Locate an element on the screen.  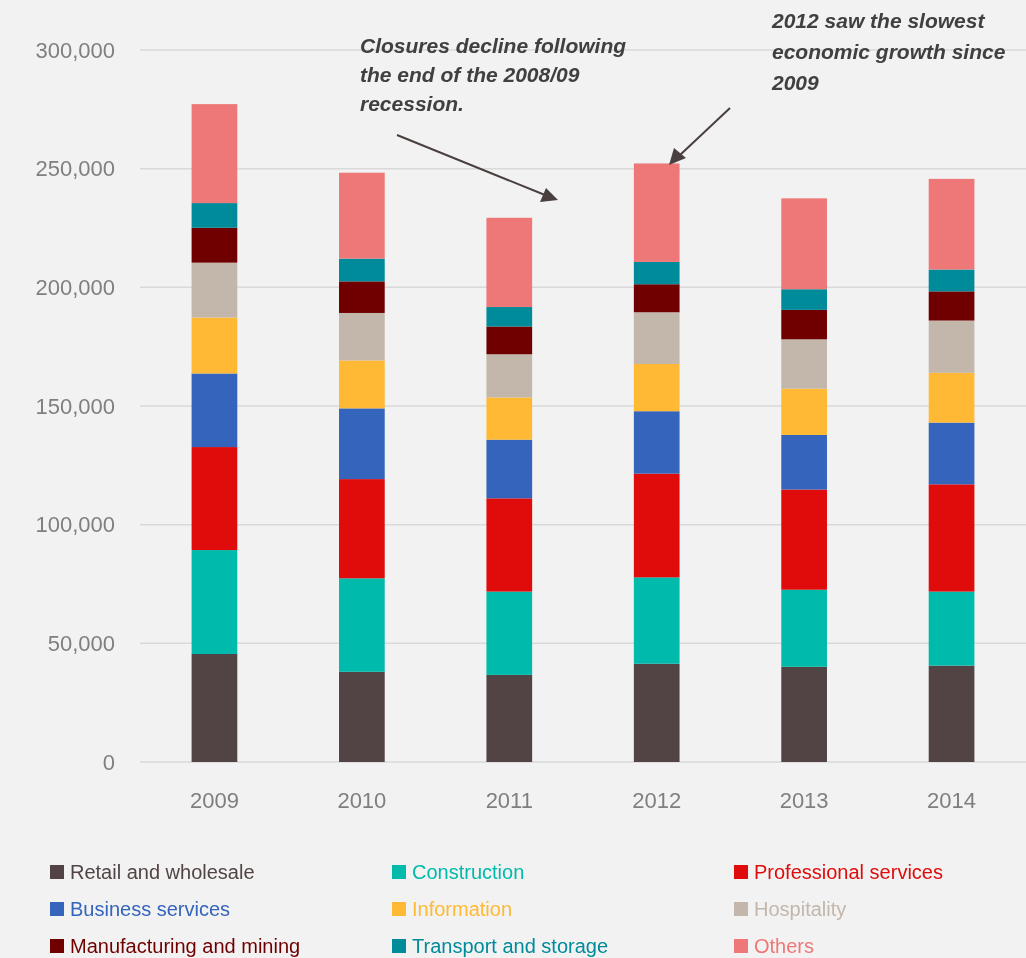
y-tick-label: 250,000 is located at coordinates (75, 169).